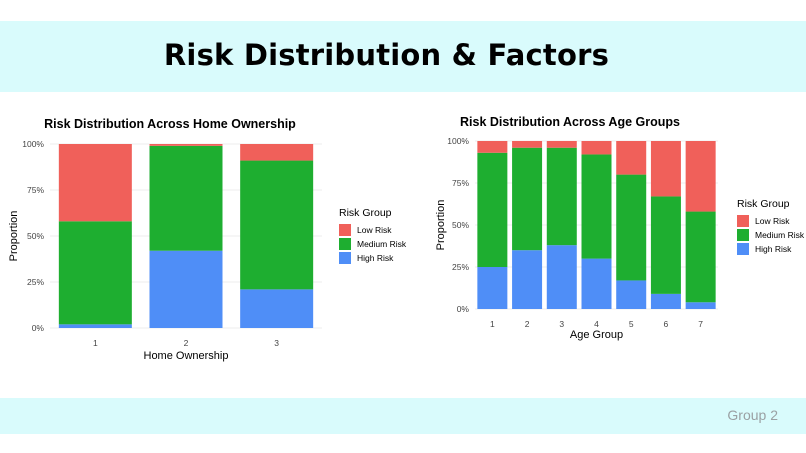 This screenshot has width=806, height=453. I want to click on slide-title: Risk Distribution & Factors, so click(386, 55).